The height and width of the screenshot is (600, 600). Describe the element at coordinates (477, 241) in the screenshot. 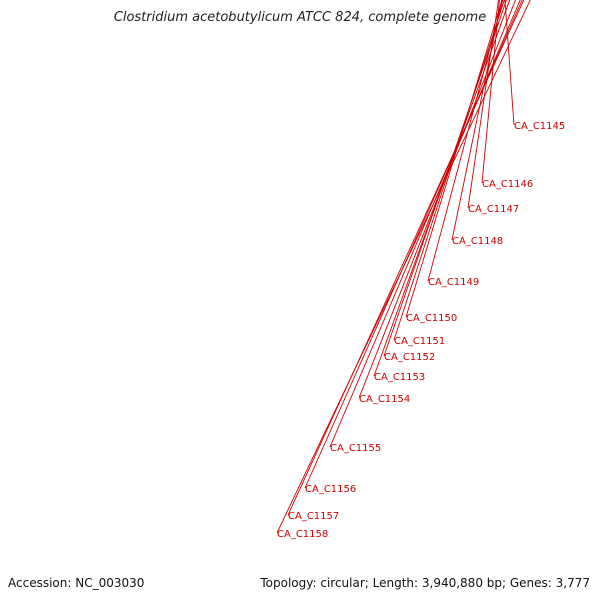

I see `gene-label: CA_C1148` at that location.